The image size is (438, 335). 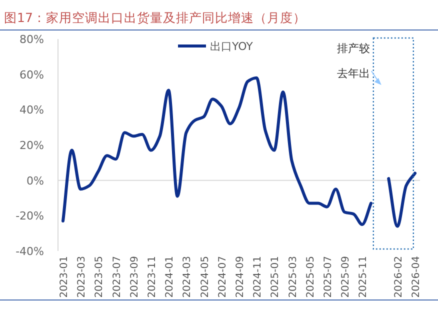 I want to click on x-tick-label: 2025-09, so click(x=346, y=277).